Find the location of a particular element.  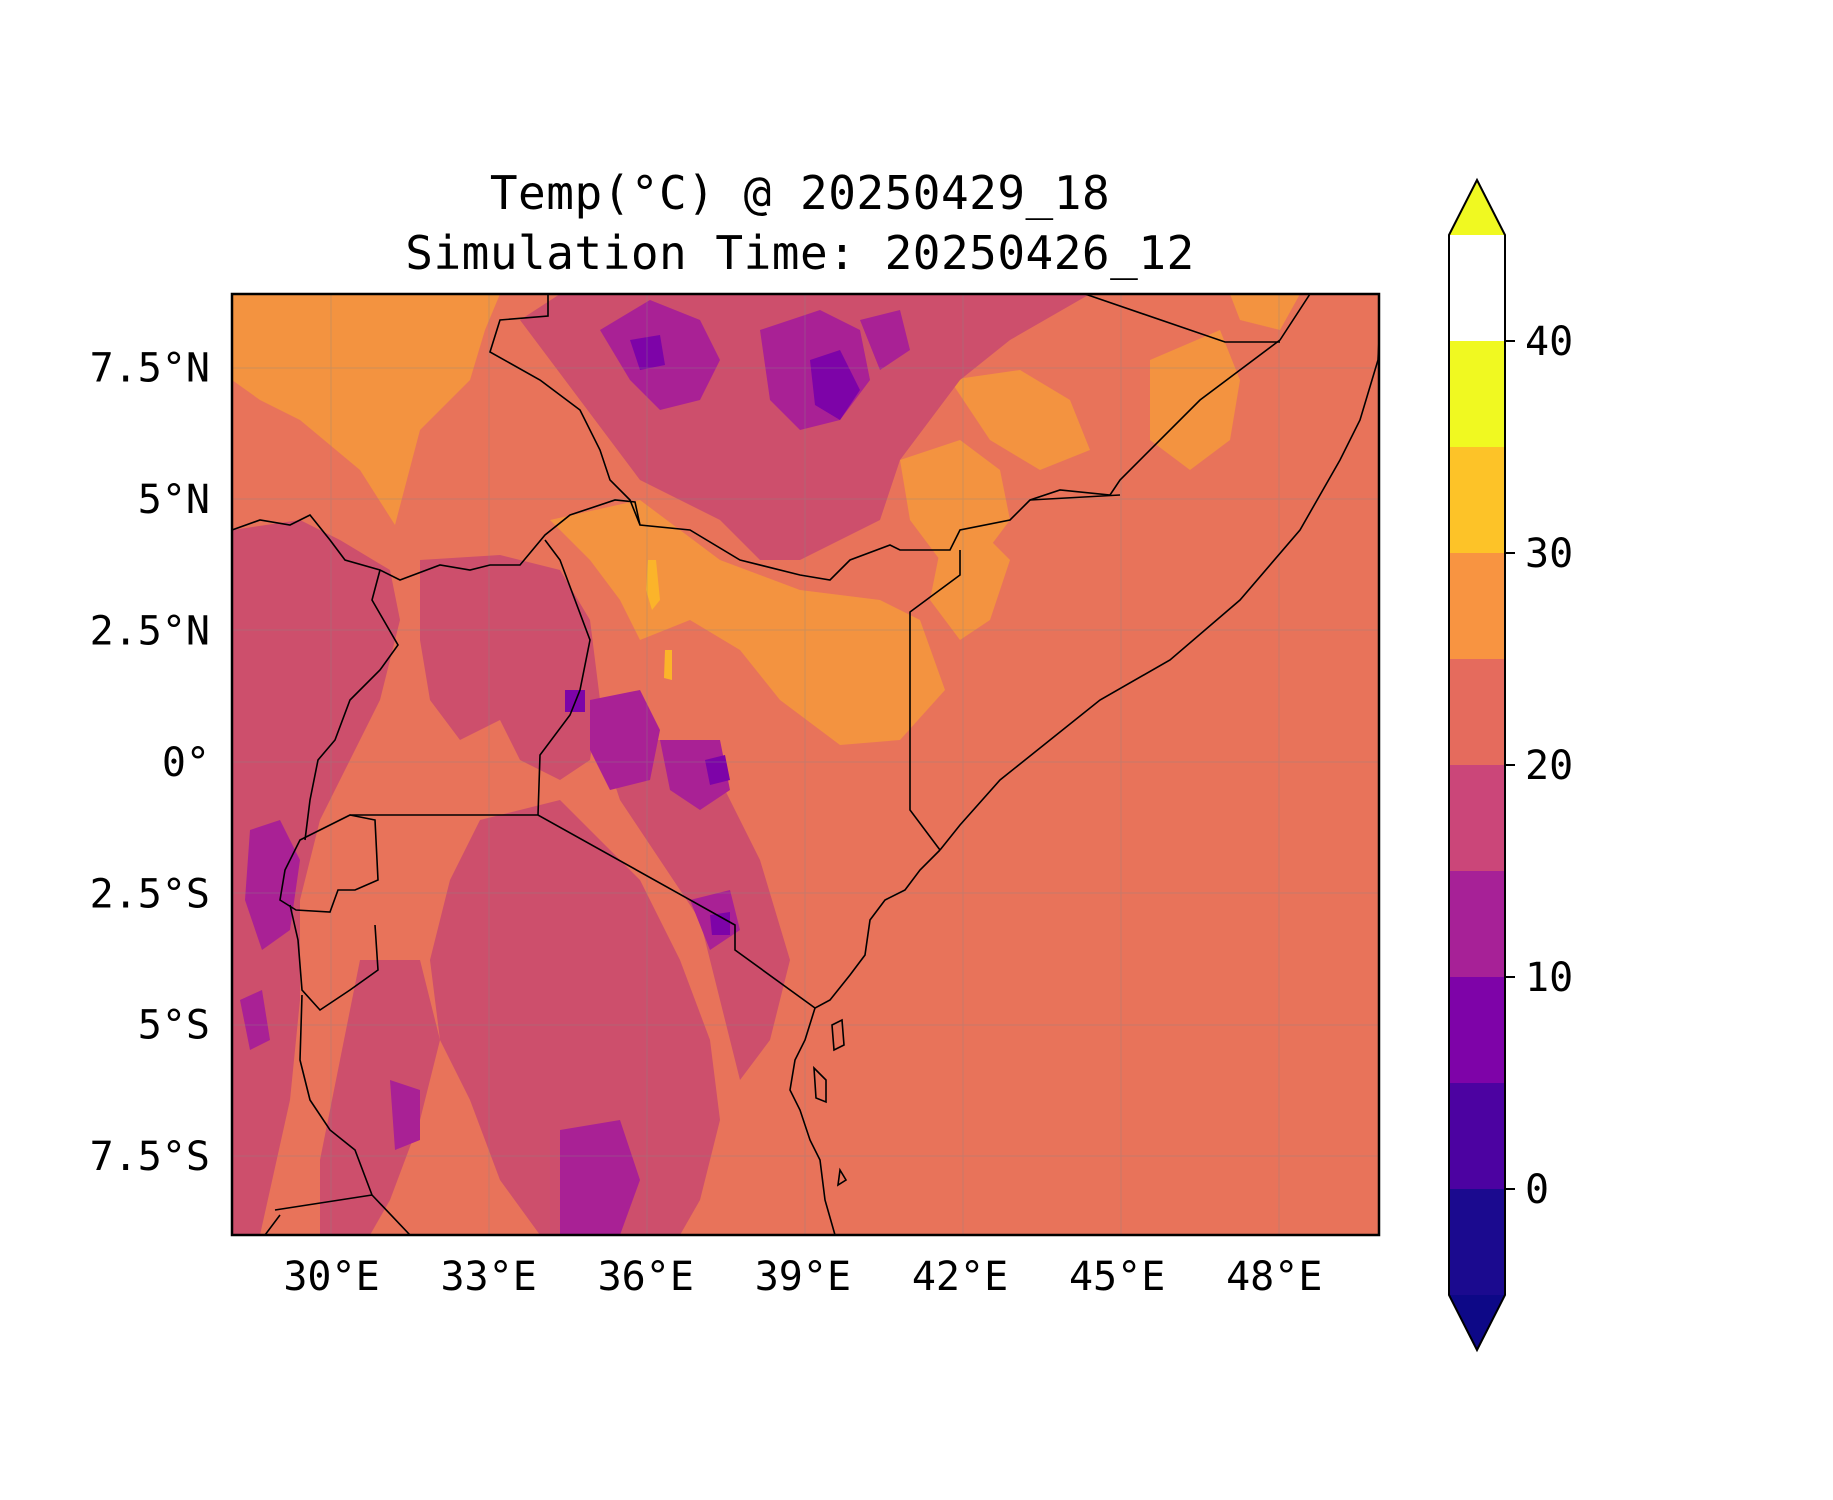

y-tick-label: 7.5°N is located at coordinates (150, 369).